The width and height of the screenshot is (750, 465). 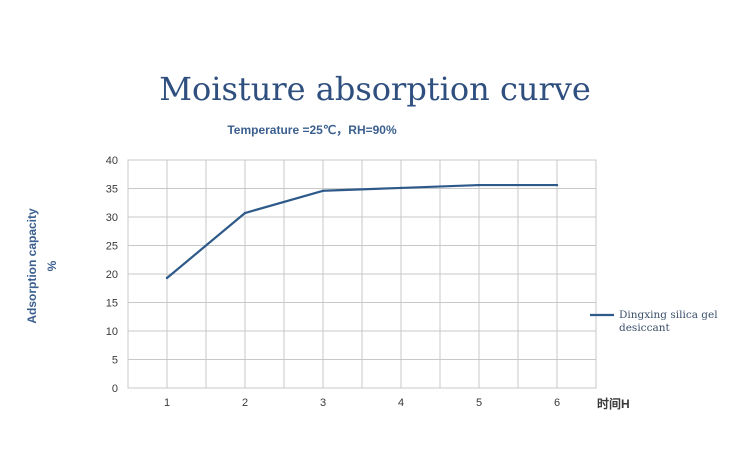 I want to click on y-tick-label: 20, so click(x=112, y=275).